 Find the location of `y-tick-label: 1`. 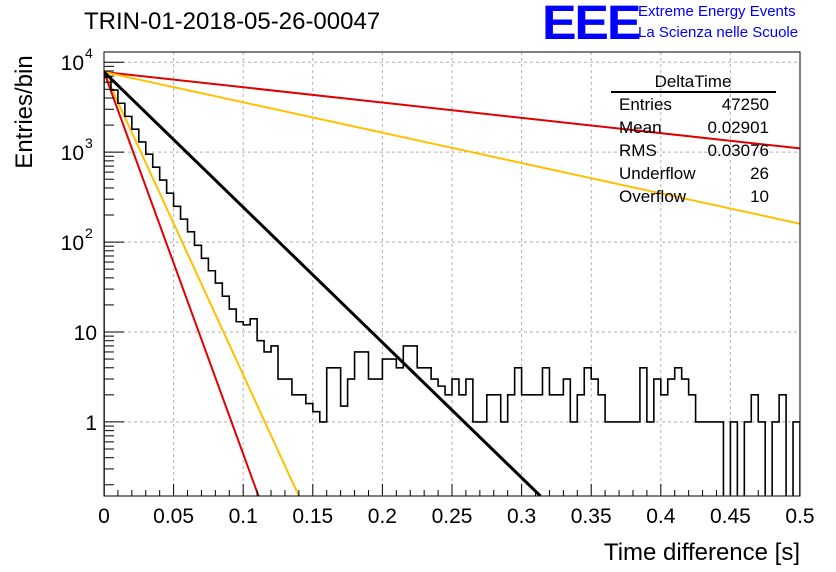

y-tick-label: 1 is located at coordinates (91, 423).